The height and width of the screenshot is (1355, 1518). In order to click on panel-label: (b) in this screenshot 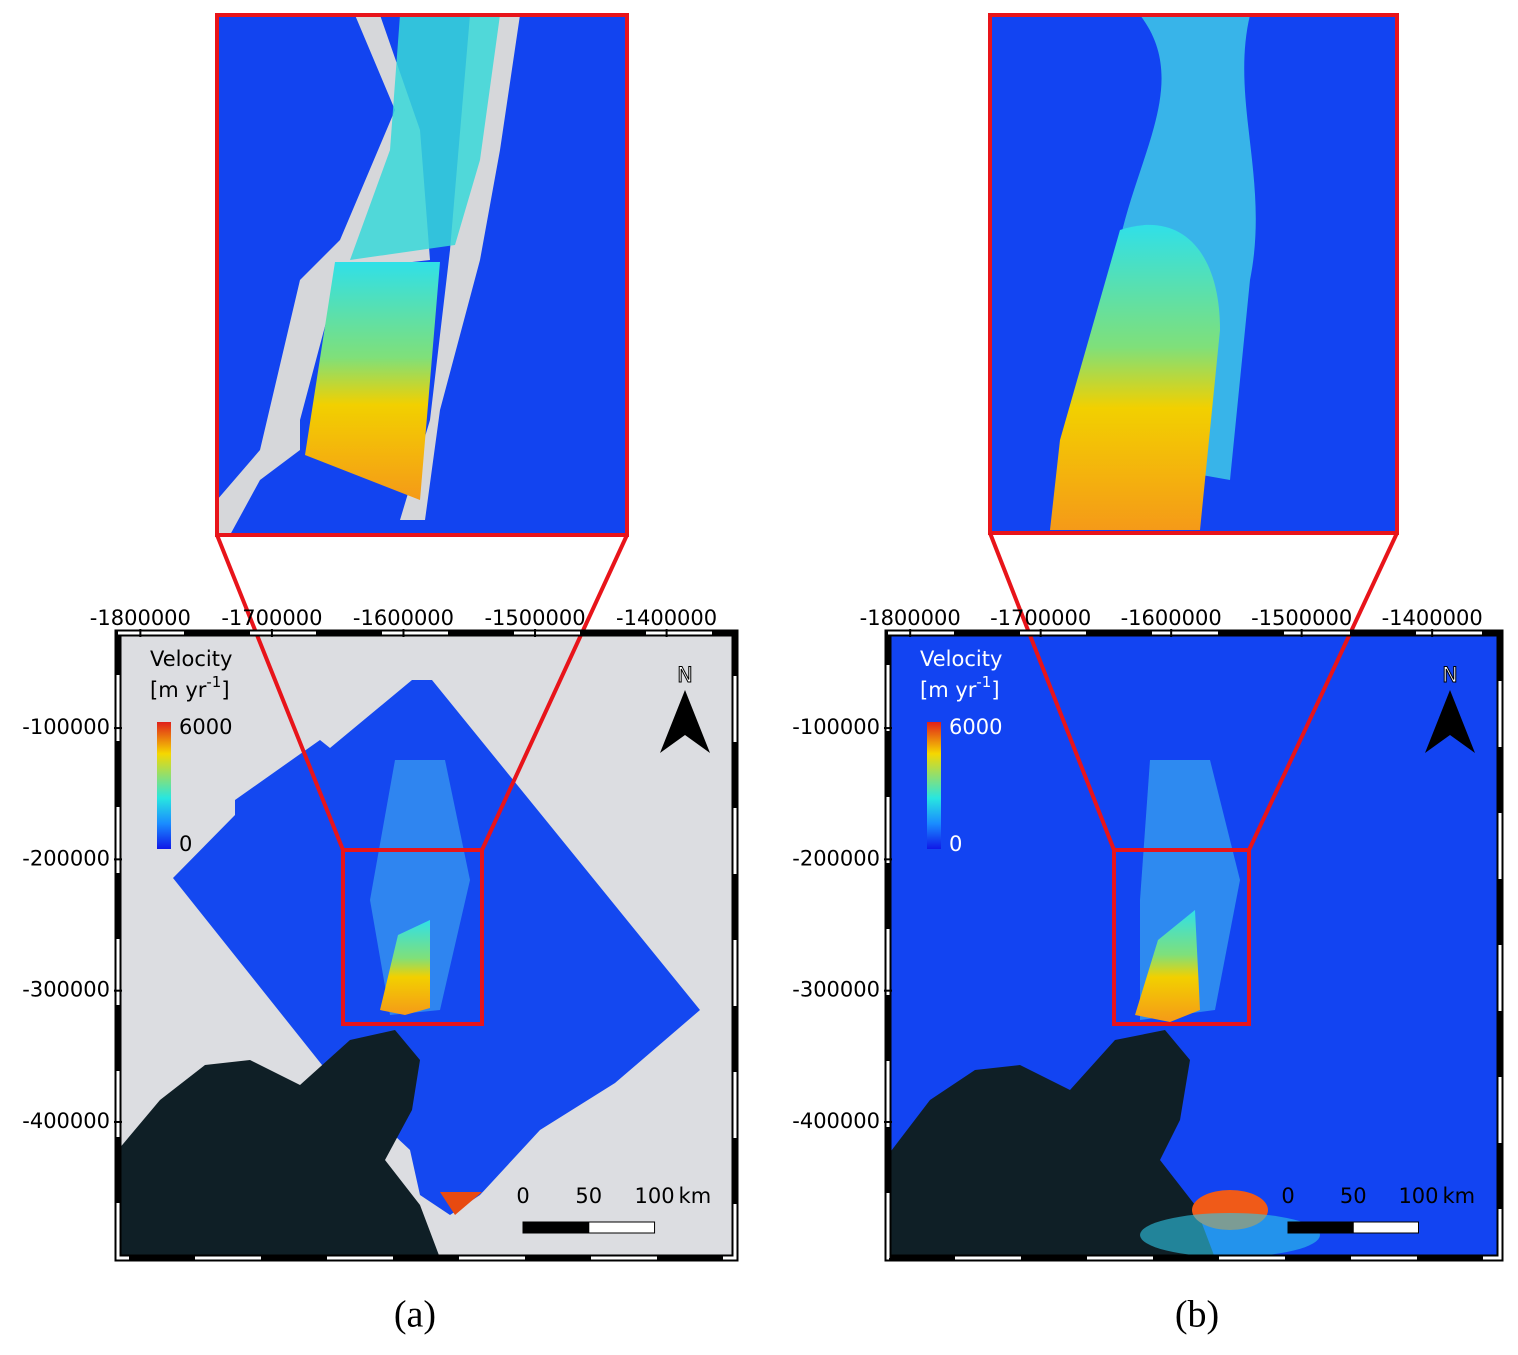, I will do `click(1197, 1315)`.